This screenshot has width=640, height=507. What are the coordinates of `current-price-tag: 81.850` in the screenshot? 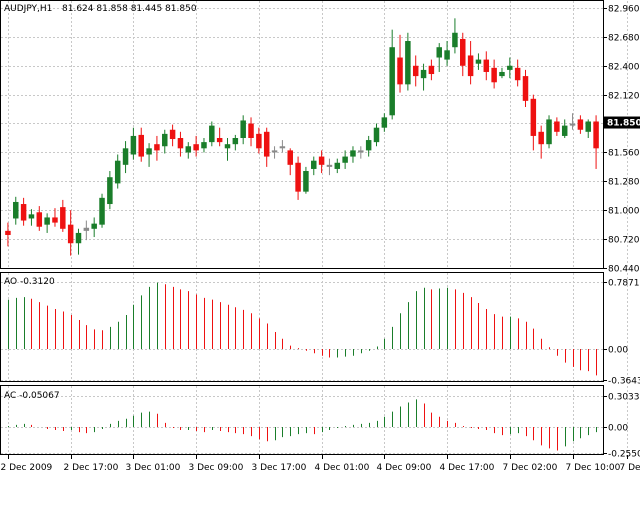 It's located at (622, 123).